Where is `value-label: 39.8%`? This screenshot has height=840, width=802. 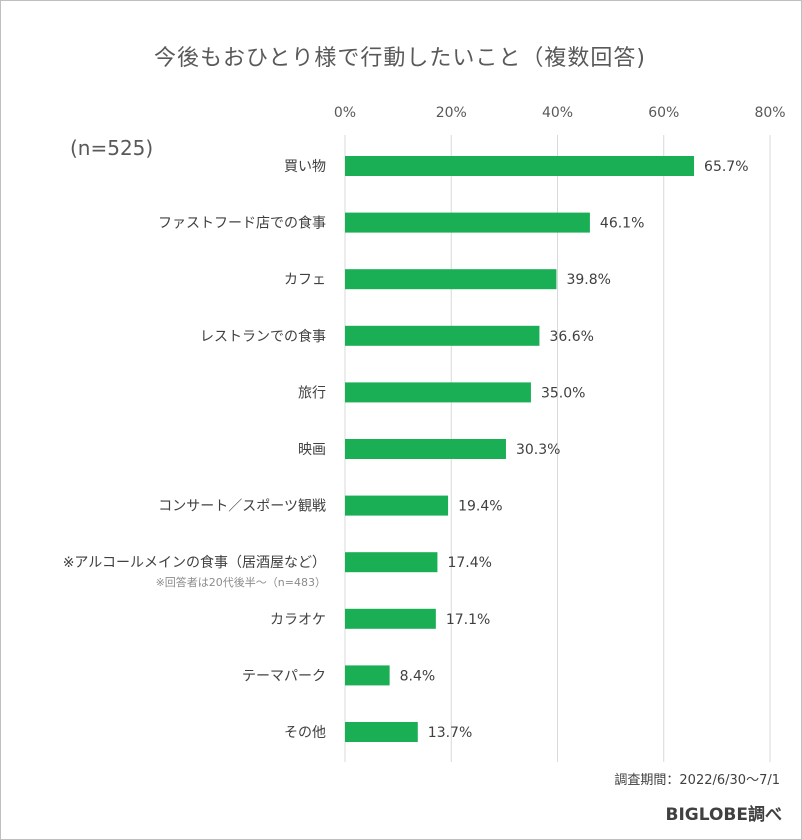 value-label: 39.8% is located at coordinates (588, 280).